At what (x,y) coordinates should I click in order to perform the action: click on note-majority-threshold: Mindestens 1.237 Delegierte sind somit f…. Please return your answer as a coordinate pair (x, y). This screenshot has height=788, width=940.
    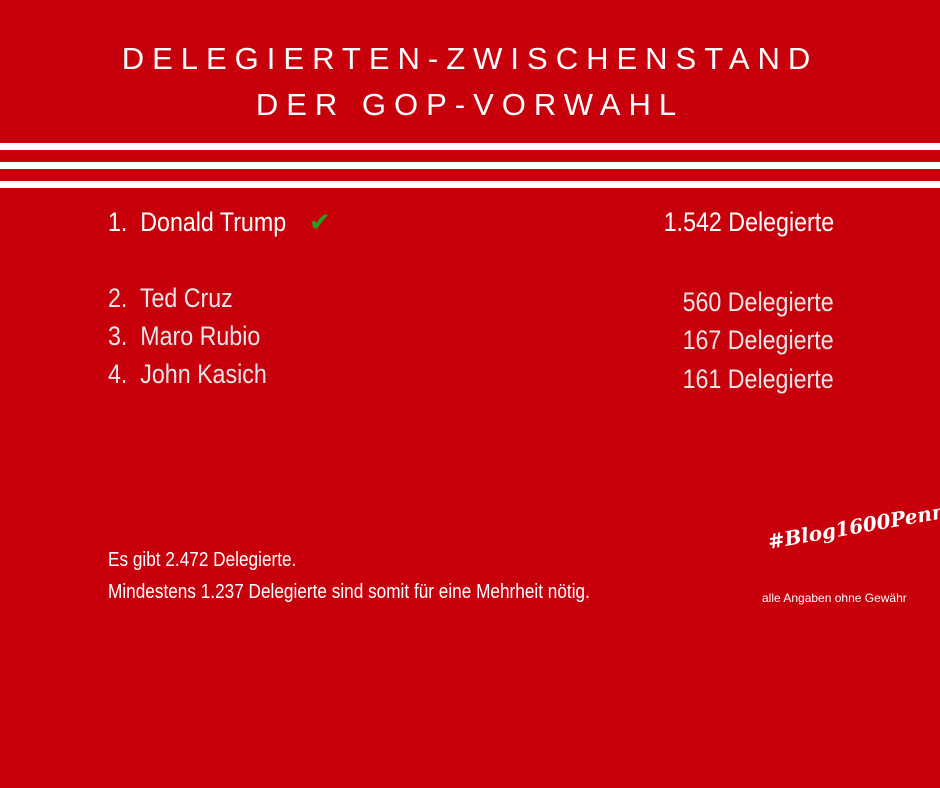
    Looking at the image, I should click on (349, 592).